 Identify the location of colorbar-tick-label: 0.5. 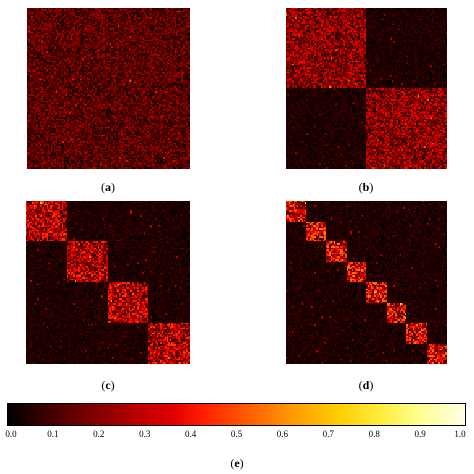
(236, 434).